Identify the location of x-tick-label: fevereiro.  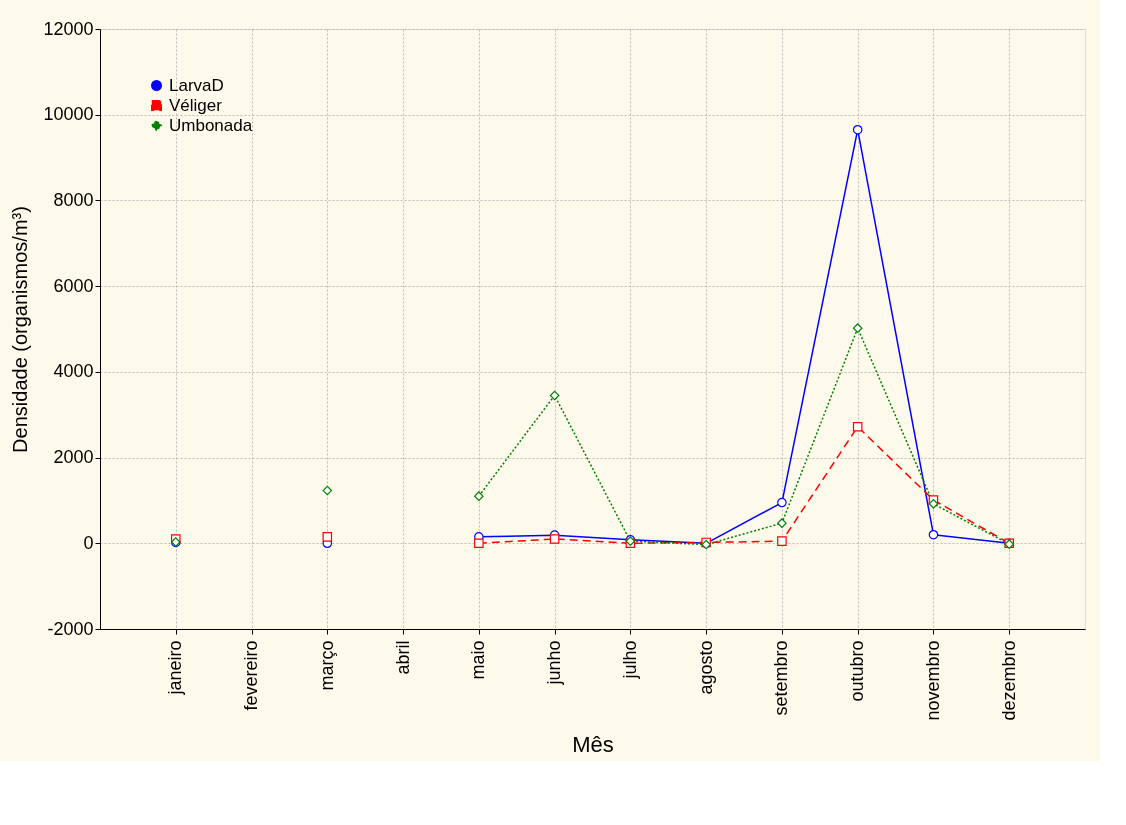
(251, 675).